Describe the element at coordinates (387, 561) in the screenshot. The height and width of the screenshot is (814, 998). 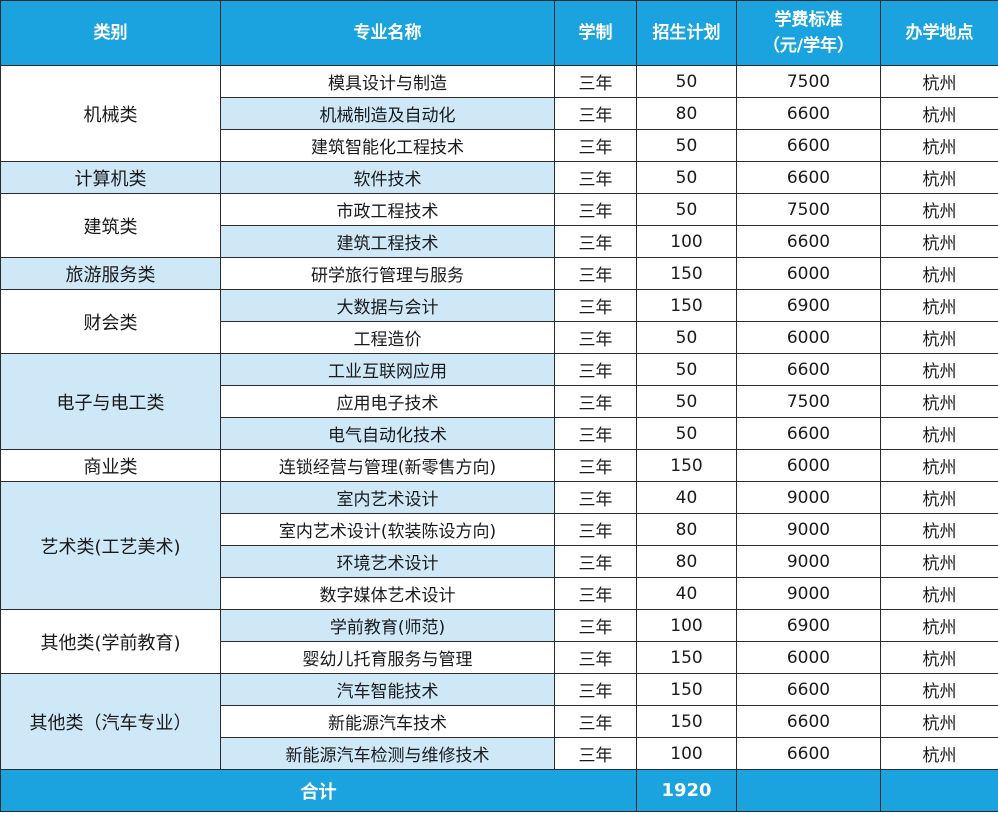
I see `major-cell: 环境艺术设计` at that location.